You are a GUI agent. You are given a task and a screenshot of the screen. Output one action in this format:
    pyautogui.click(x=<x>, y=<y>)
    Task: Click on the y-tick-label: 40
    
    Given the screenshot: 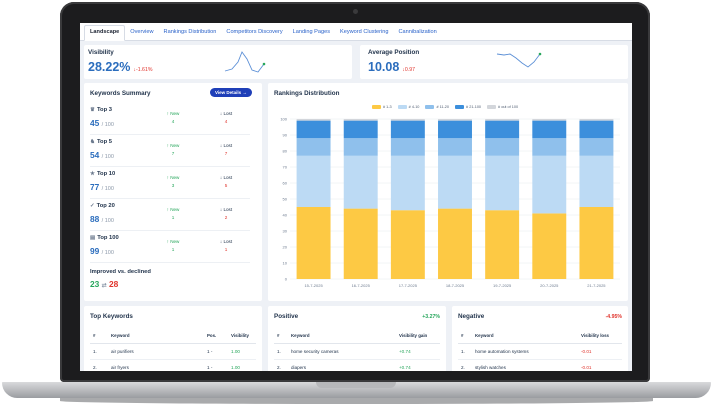 What is the action you would take?
    pyautogui.click(x=285, y=214)
    